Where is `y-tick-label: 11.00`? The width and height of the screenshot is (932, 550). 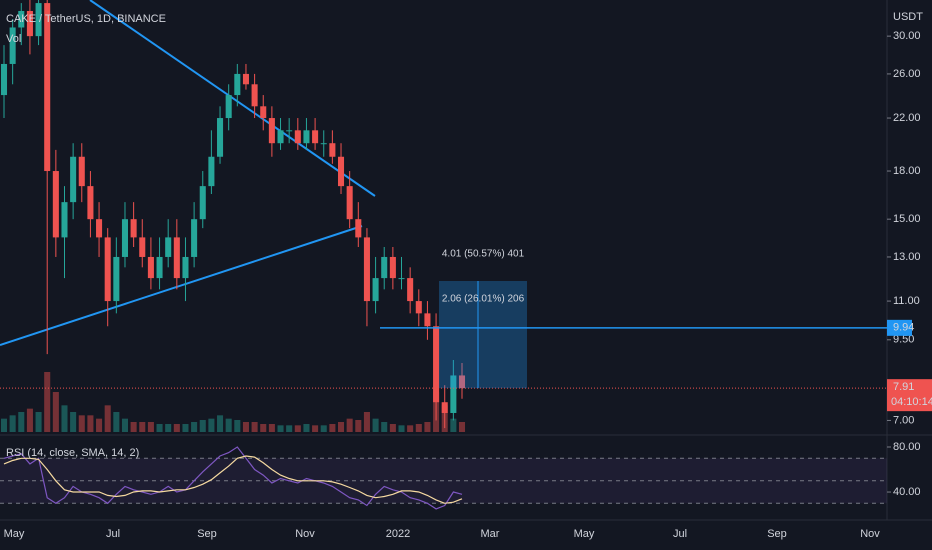
y-tick-label: 11.00 is located at coordinates (906, 301).